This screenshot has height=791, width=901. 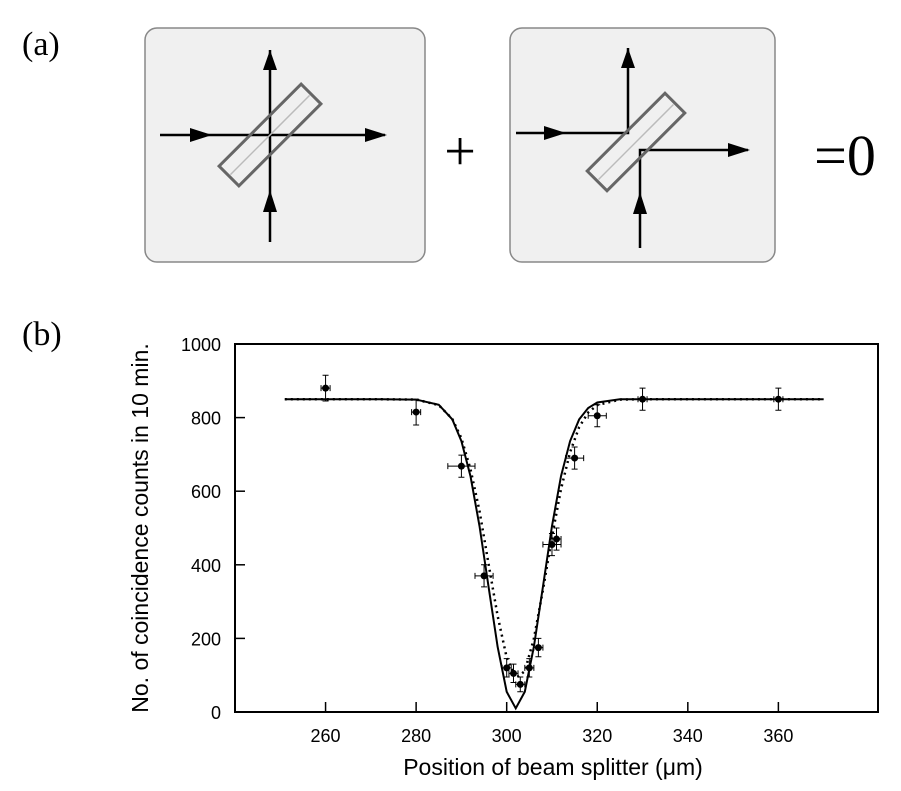 I want to click on x-tick-label: 260, so click(x=326, y=736).